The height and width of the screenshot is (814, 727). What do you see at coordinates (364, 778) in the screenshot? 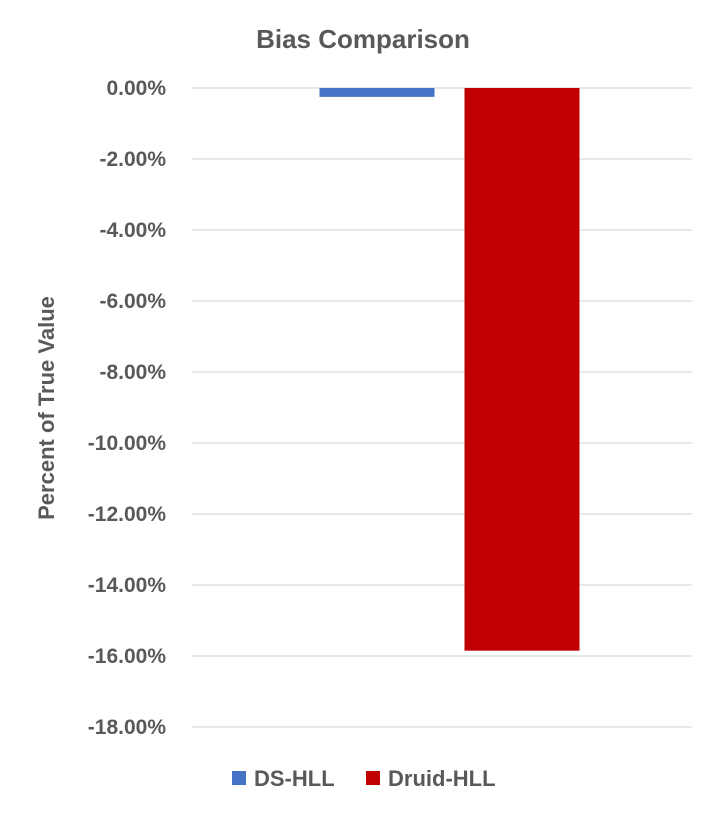
I see `legend: DS-HLL Druid-HLL` at bounding box center [364, 778].